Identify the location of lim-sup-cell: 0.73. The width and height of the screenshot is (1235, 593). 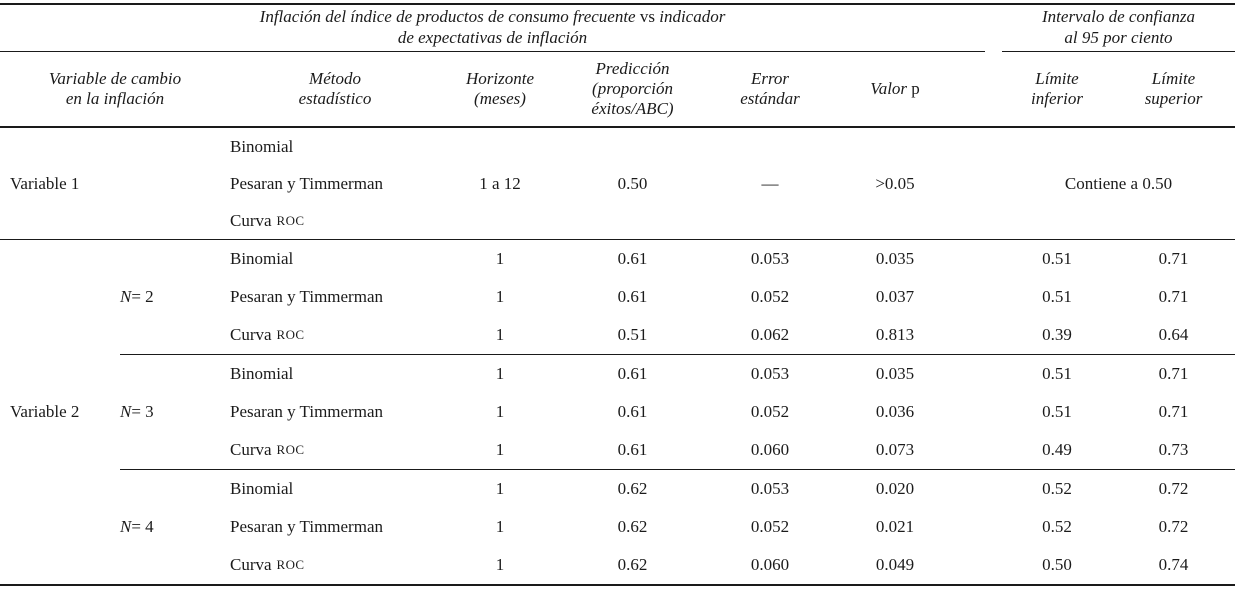
(1173, 449).